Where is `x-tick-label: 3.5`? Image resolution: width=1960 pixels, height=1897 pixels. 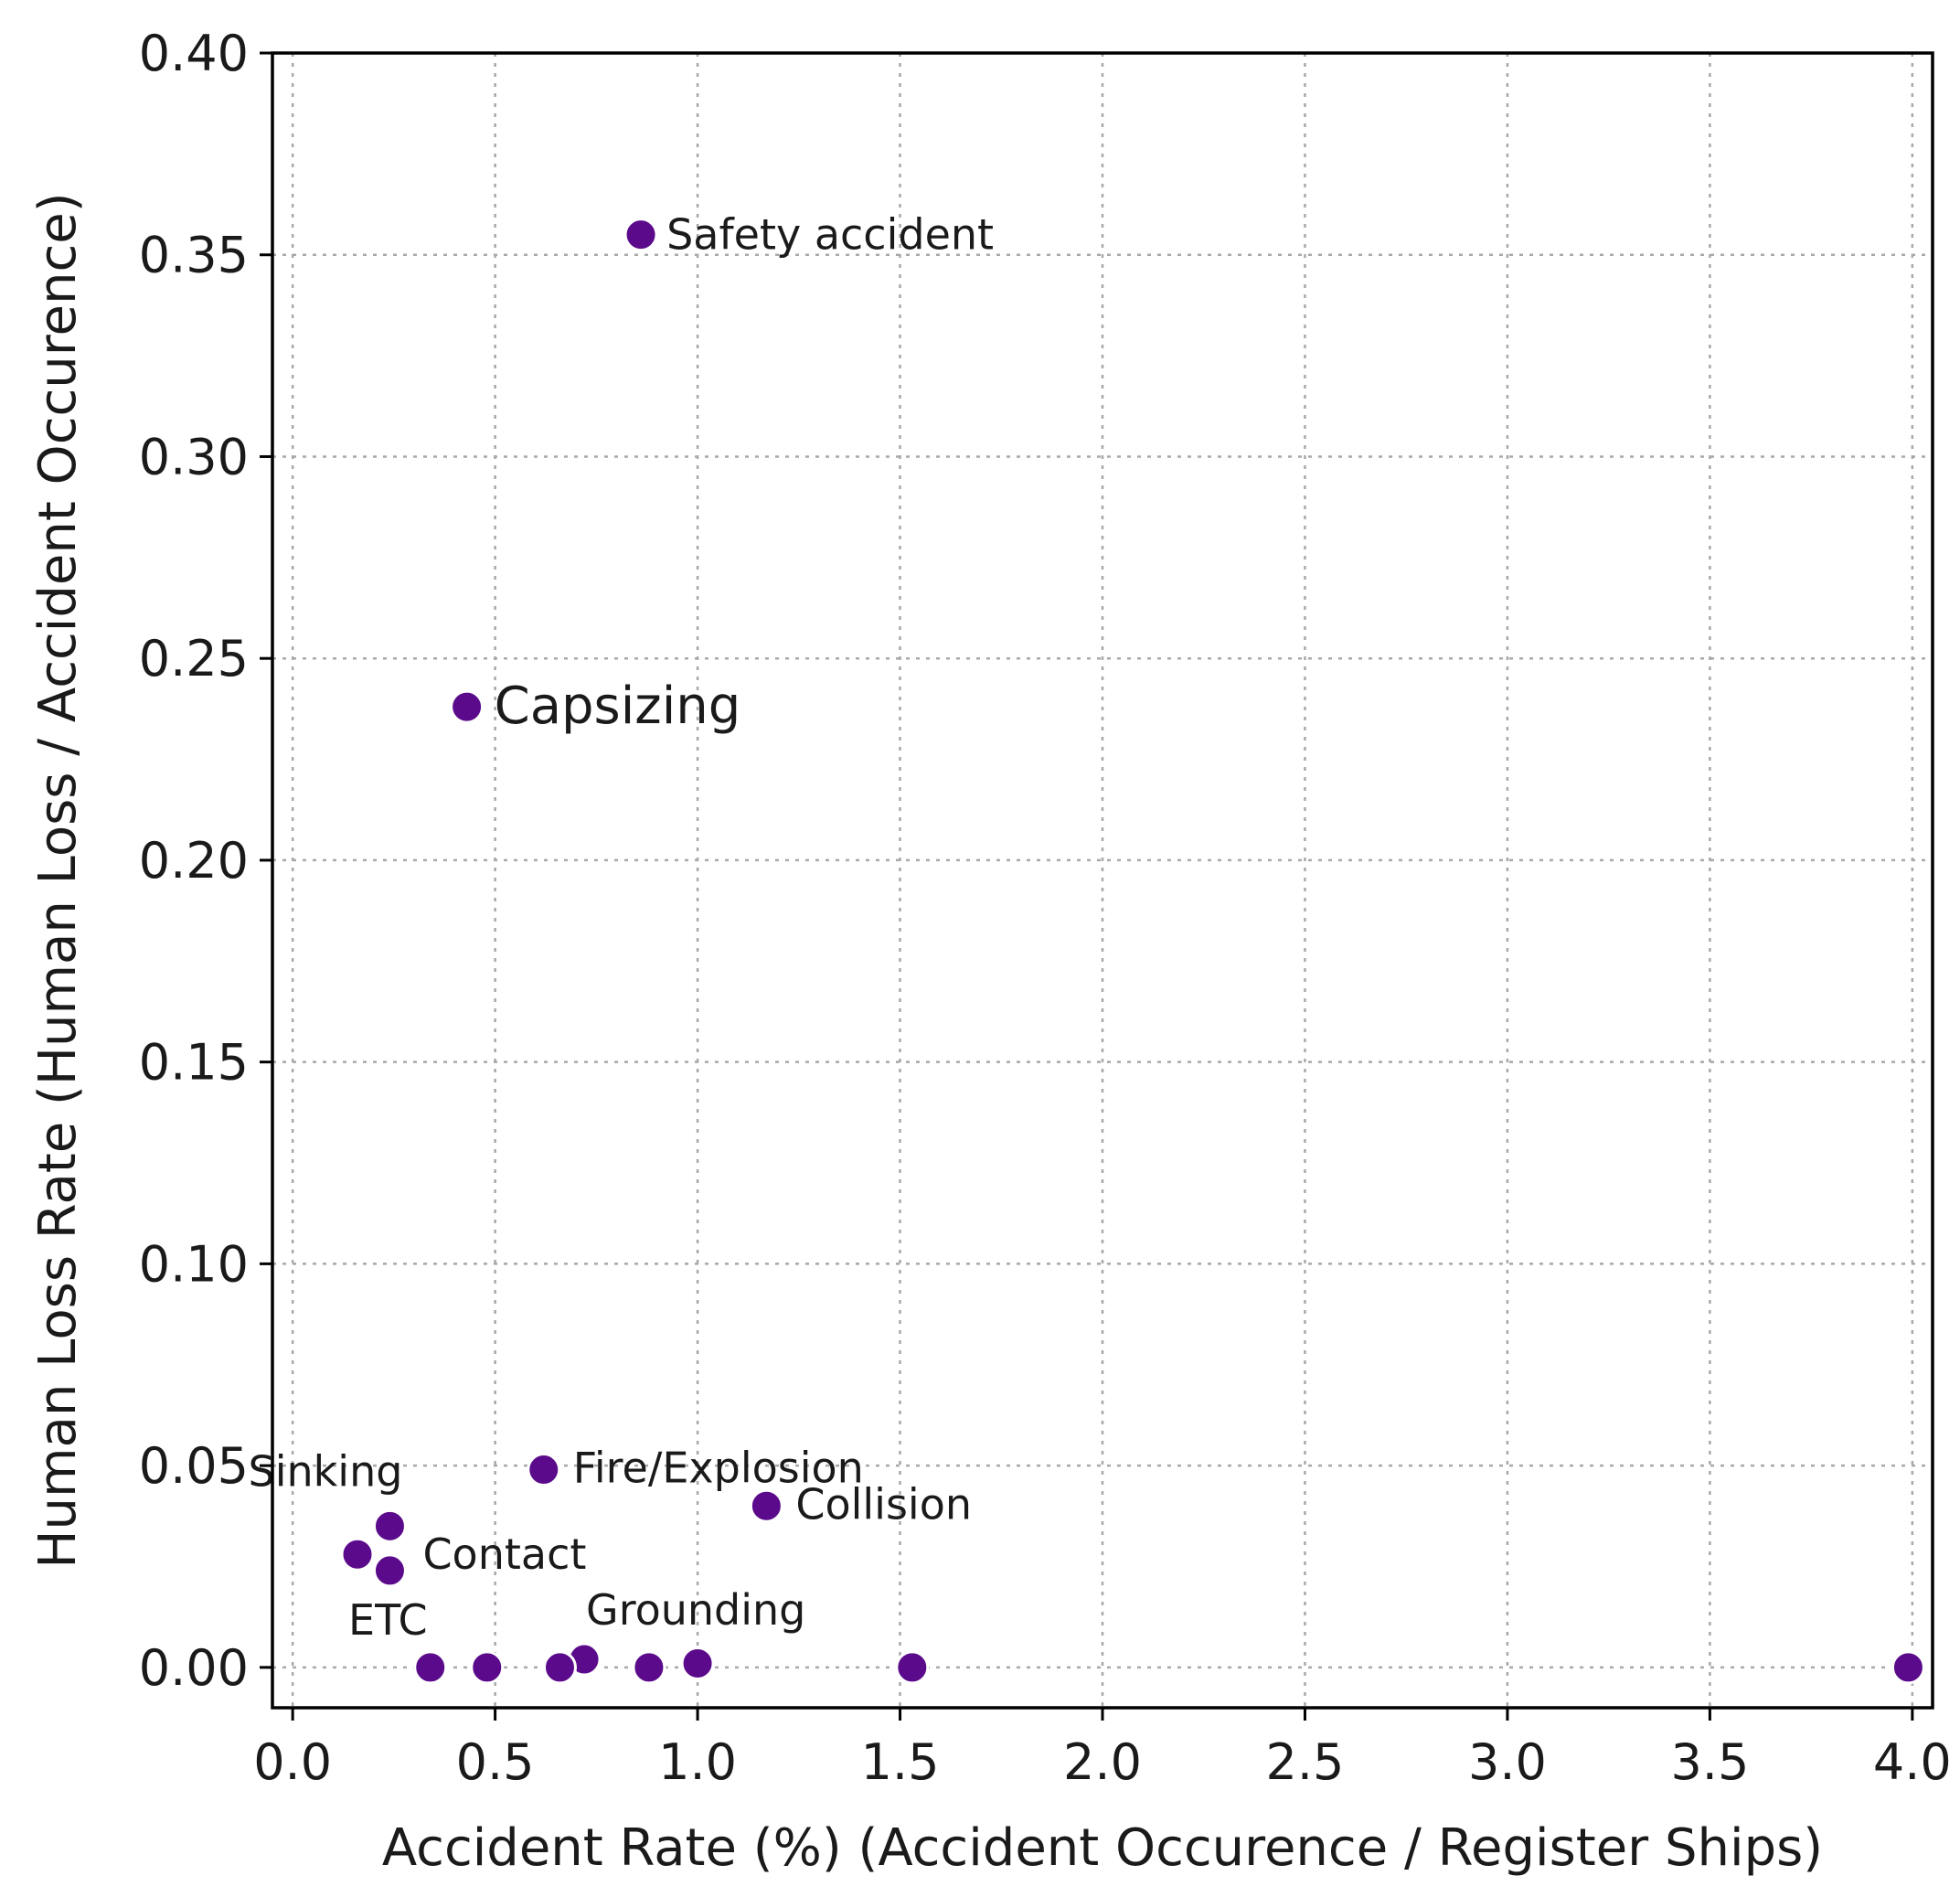
x-tick-label: 3.5 is located at coordinates (1709, 1762).